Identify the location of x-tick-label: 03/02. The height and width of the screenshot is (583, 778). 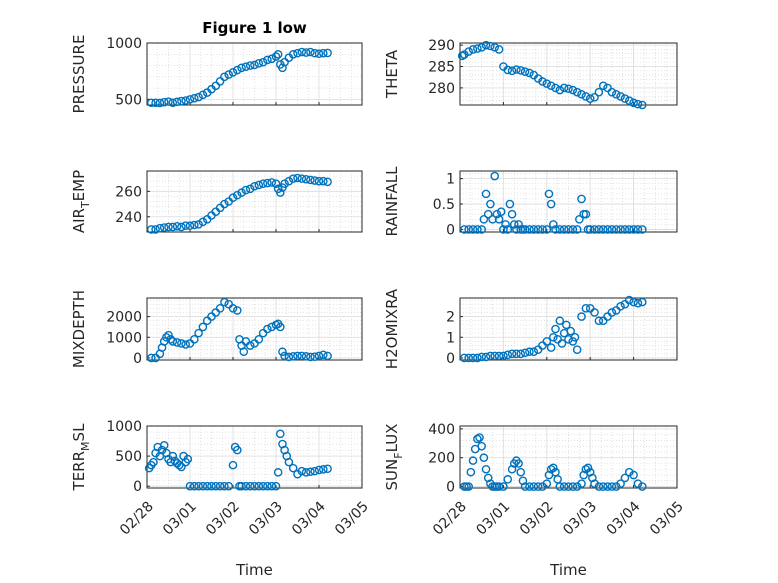
(223, 519).